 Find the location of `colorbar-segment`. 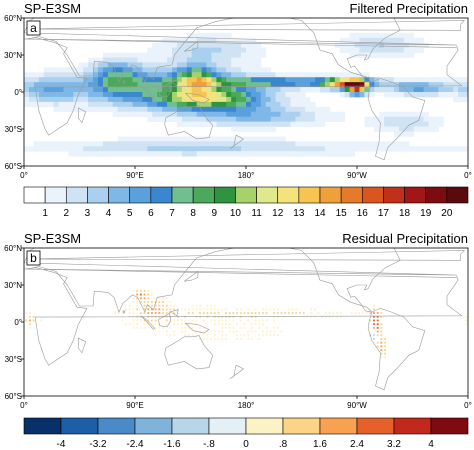

colorbar-segment is located at coordinates (153, 426).